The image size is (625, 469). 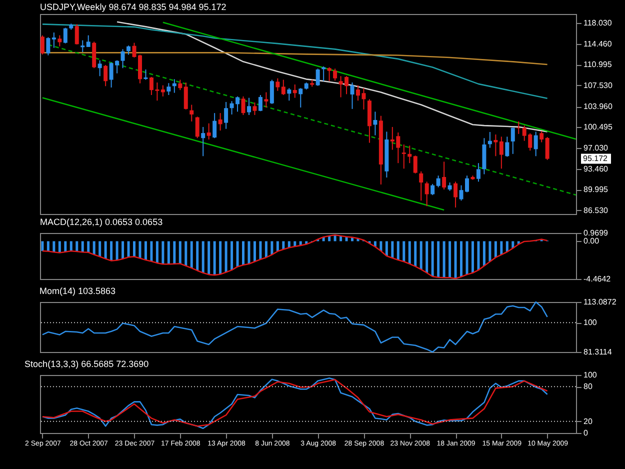 I want to click on y-tick-label: -4.4642, so click(x=598, y=279).